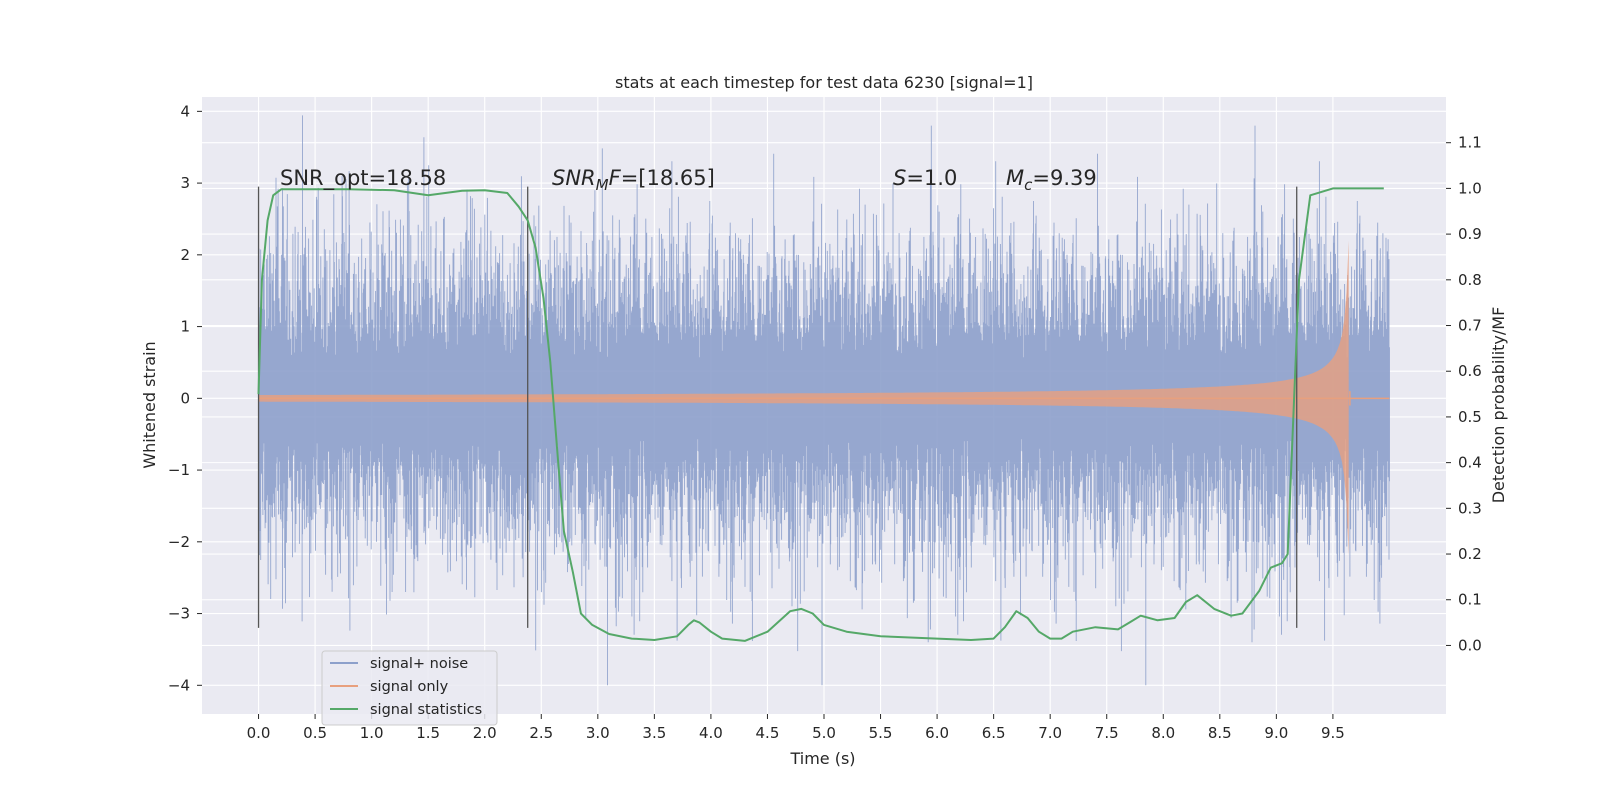 This screenshot has width=1600, height=800. Describe the element at coordinates (179, 470) in the screenshot. I see `y-tick-label: −1` at that location.